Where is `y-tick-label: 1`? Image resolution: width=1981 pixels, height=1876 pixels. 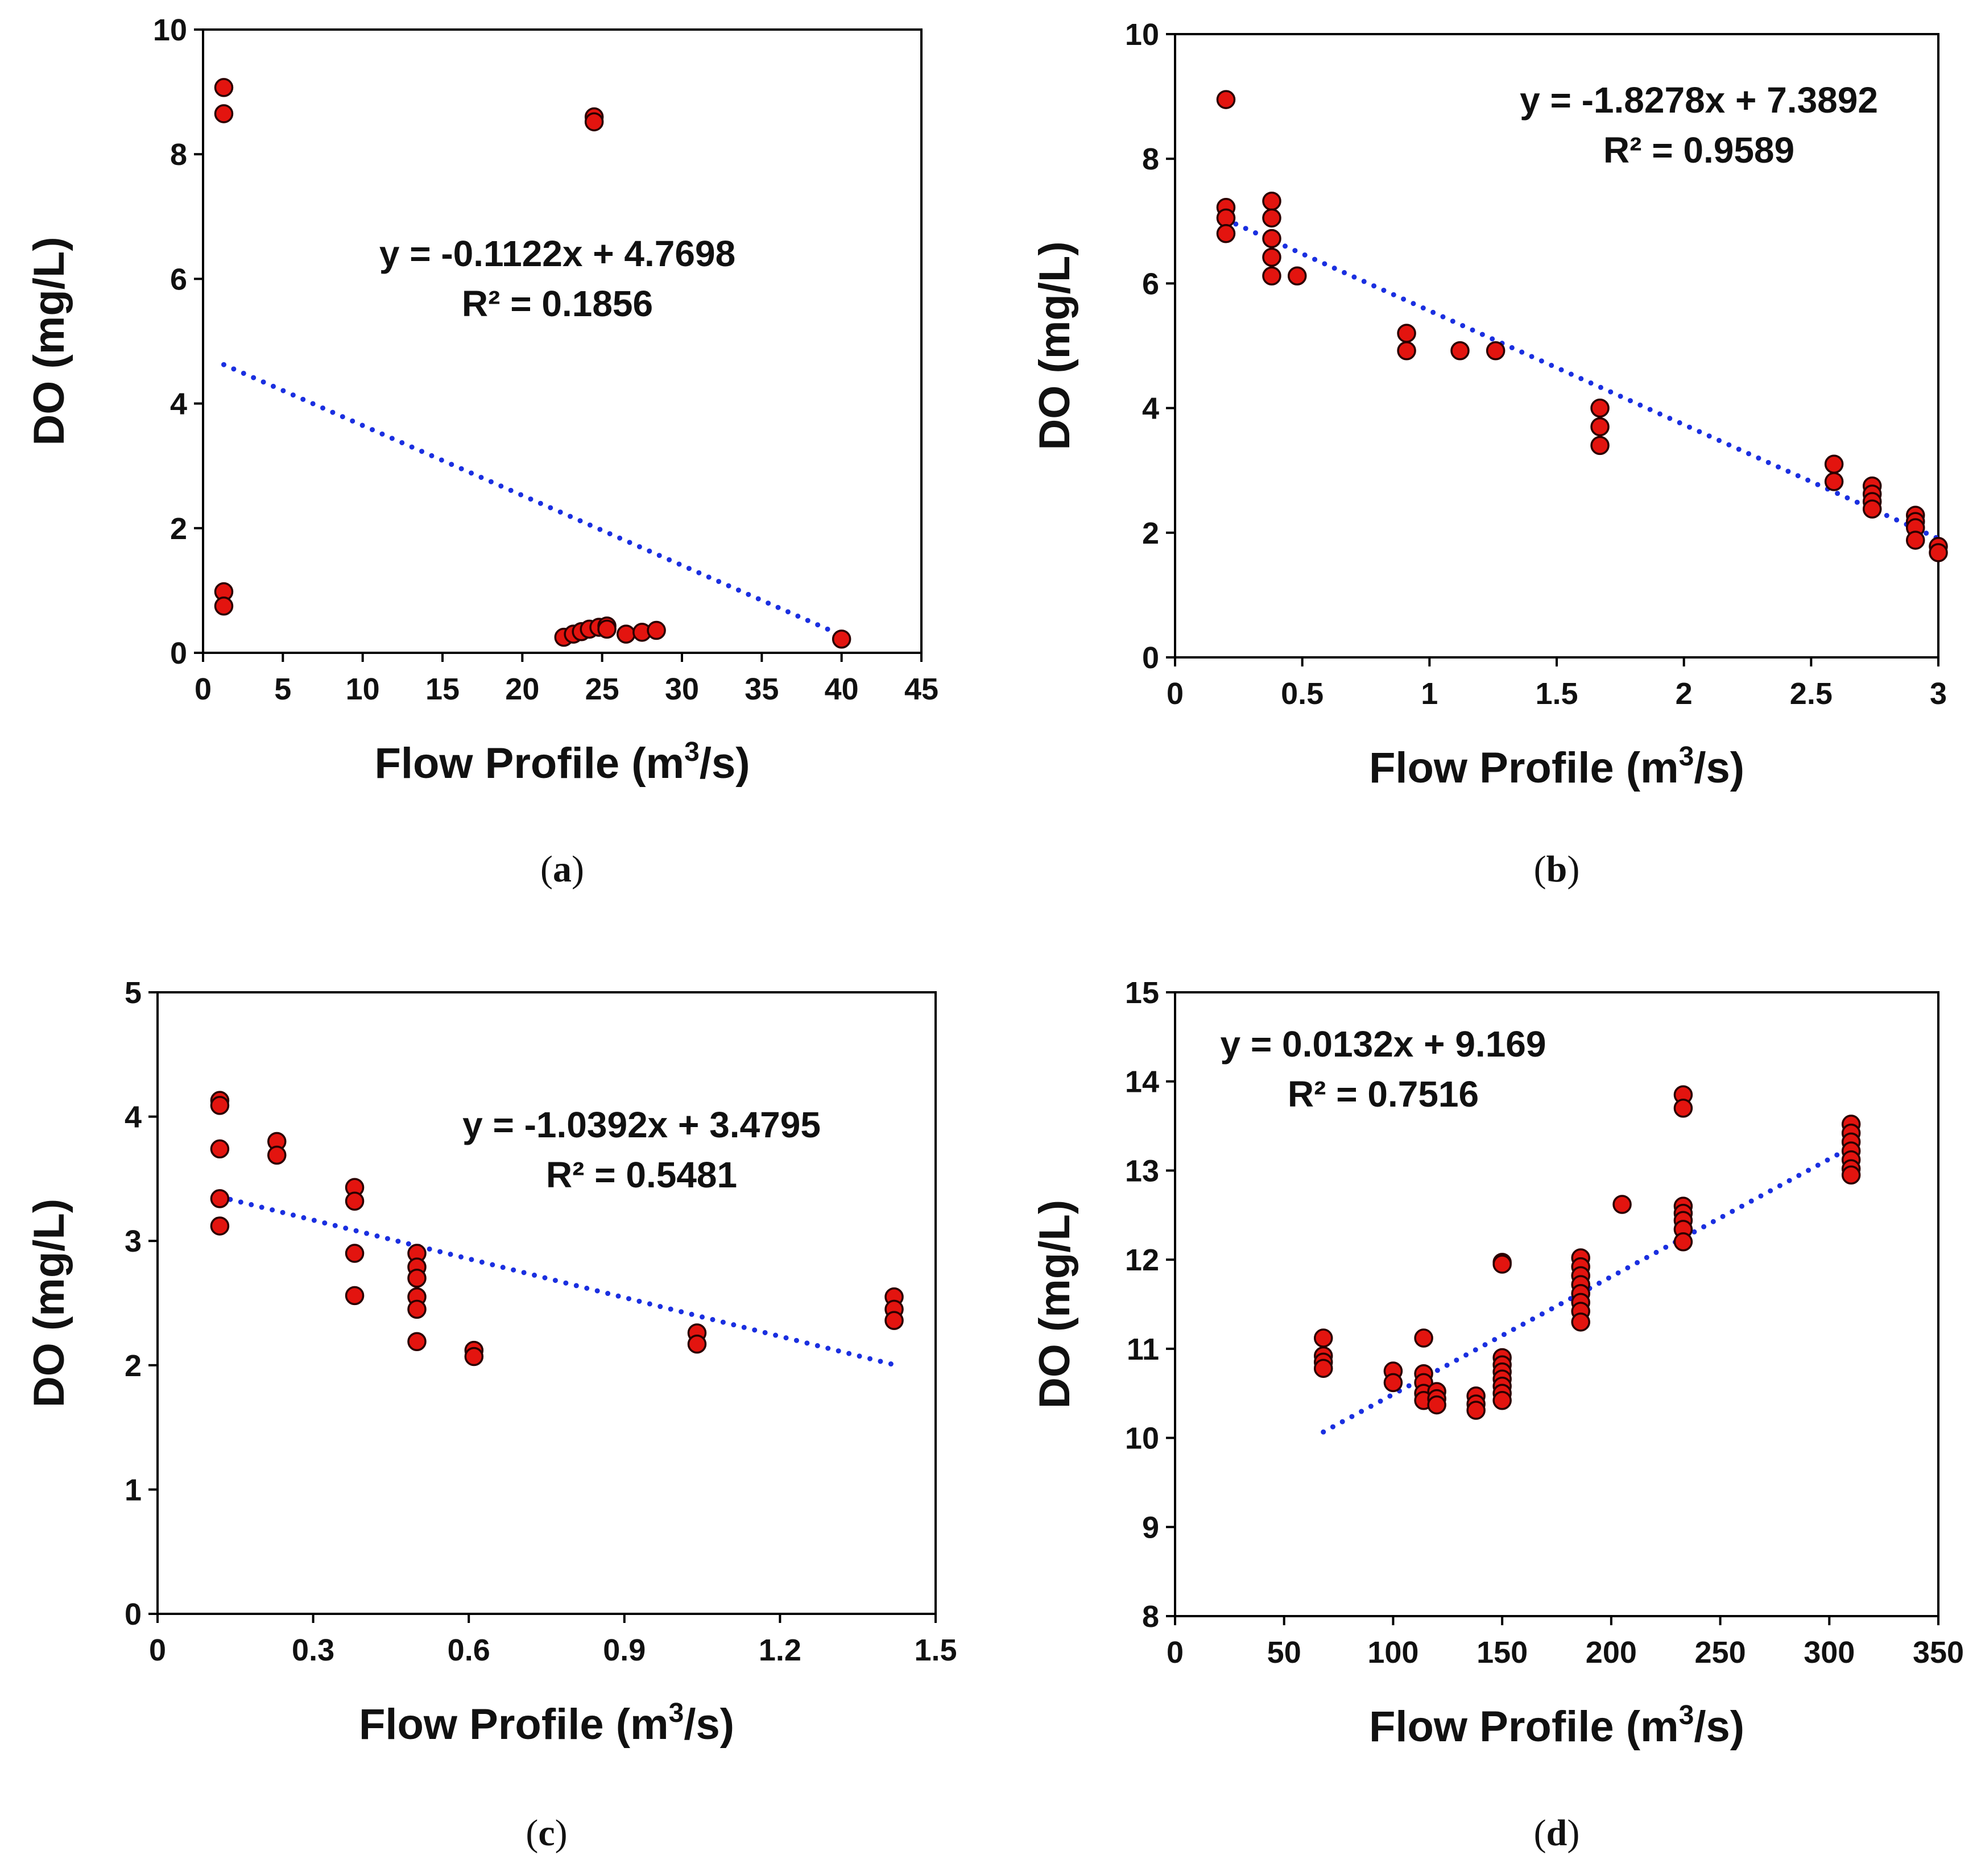
y-tick-label: 1 is located at coordinates (133, 1490).